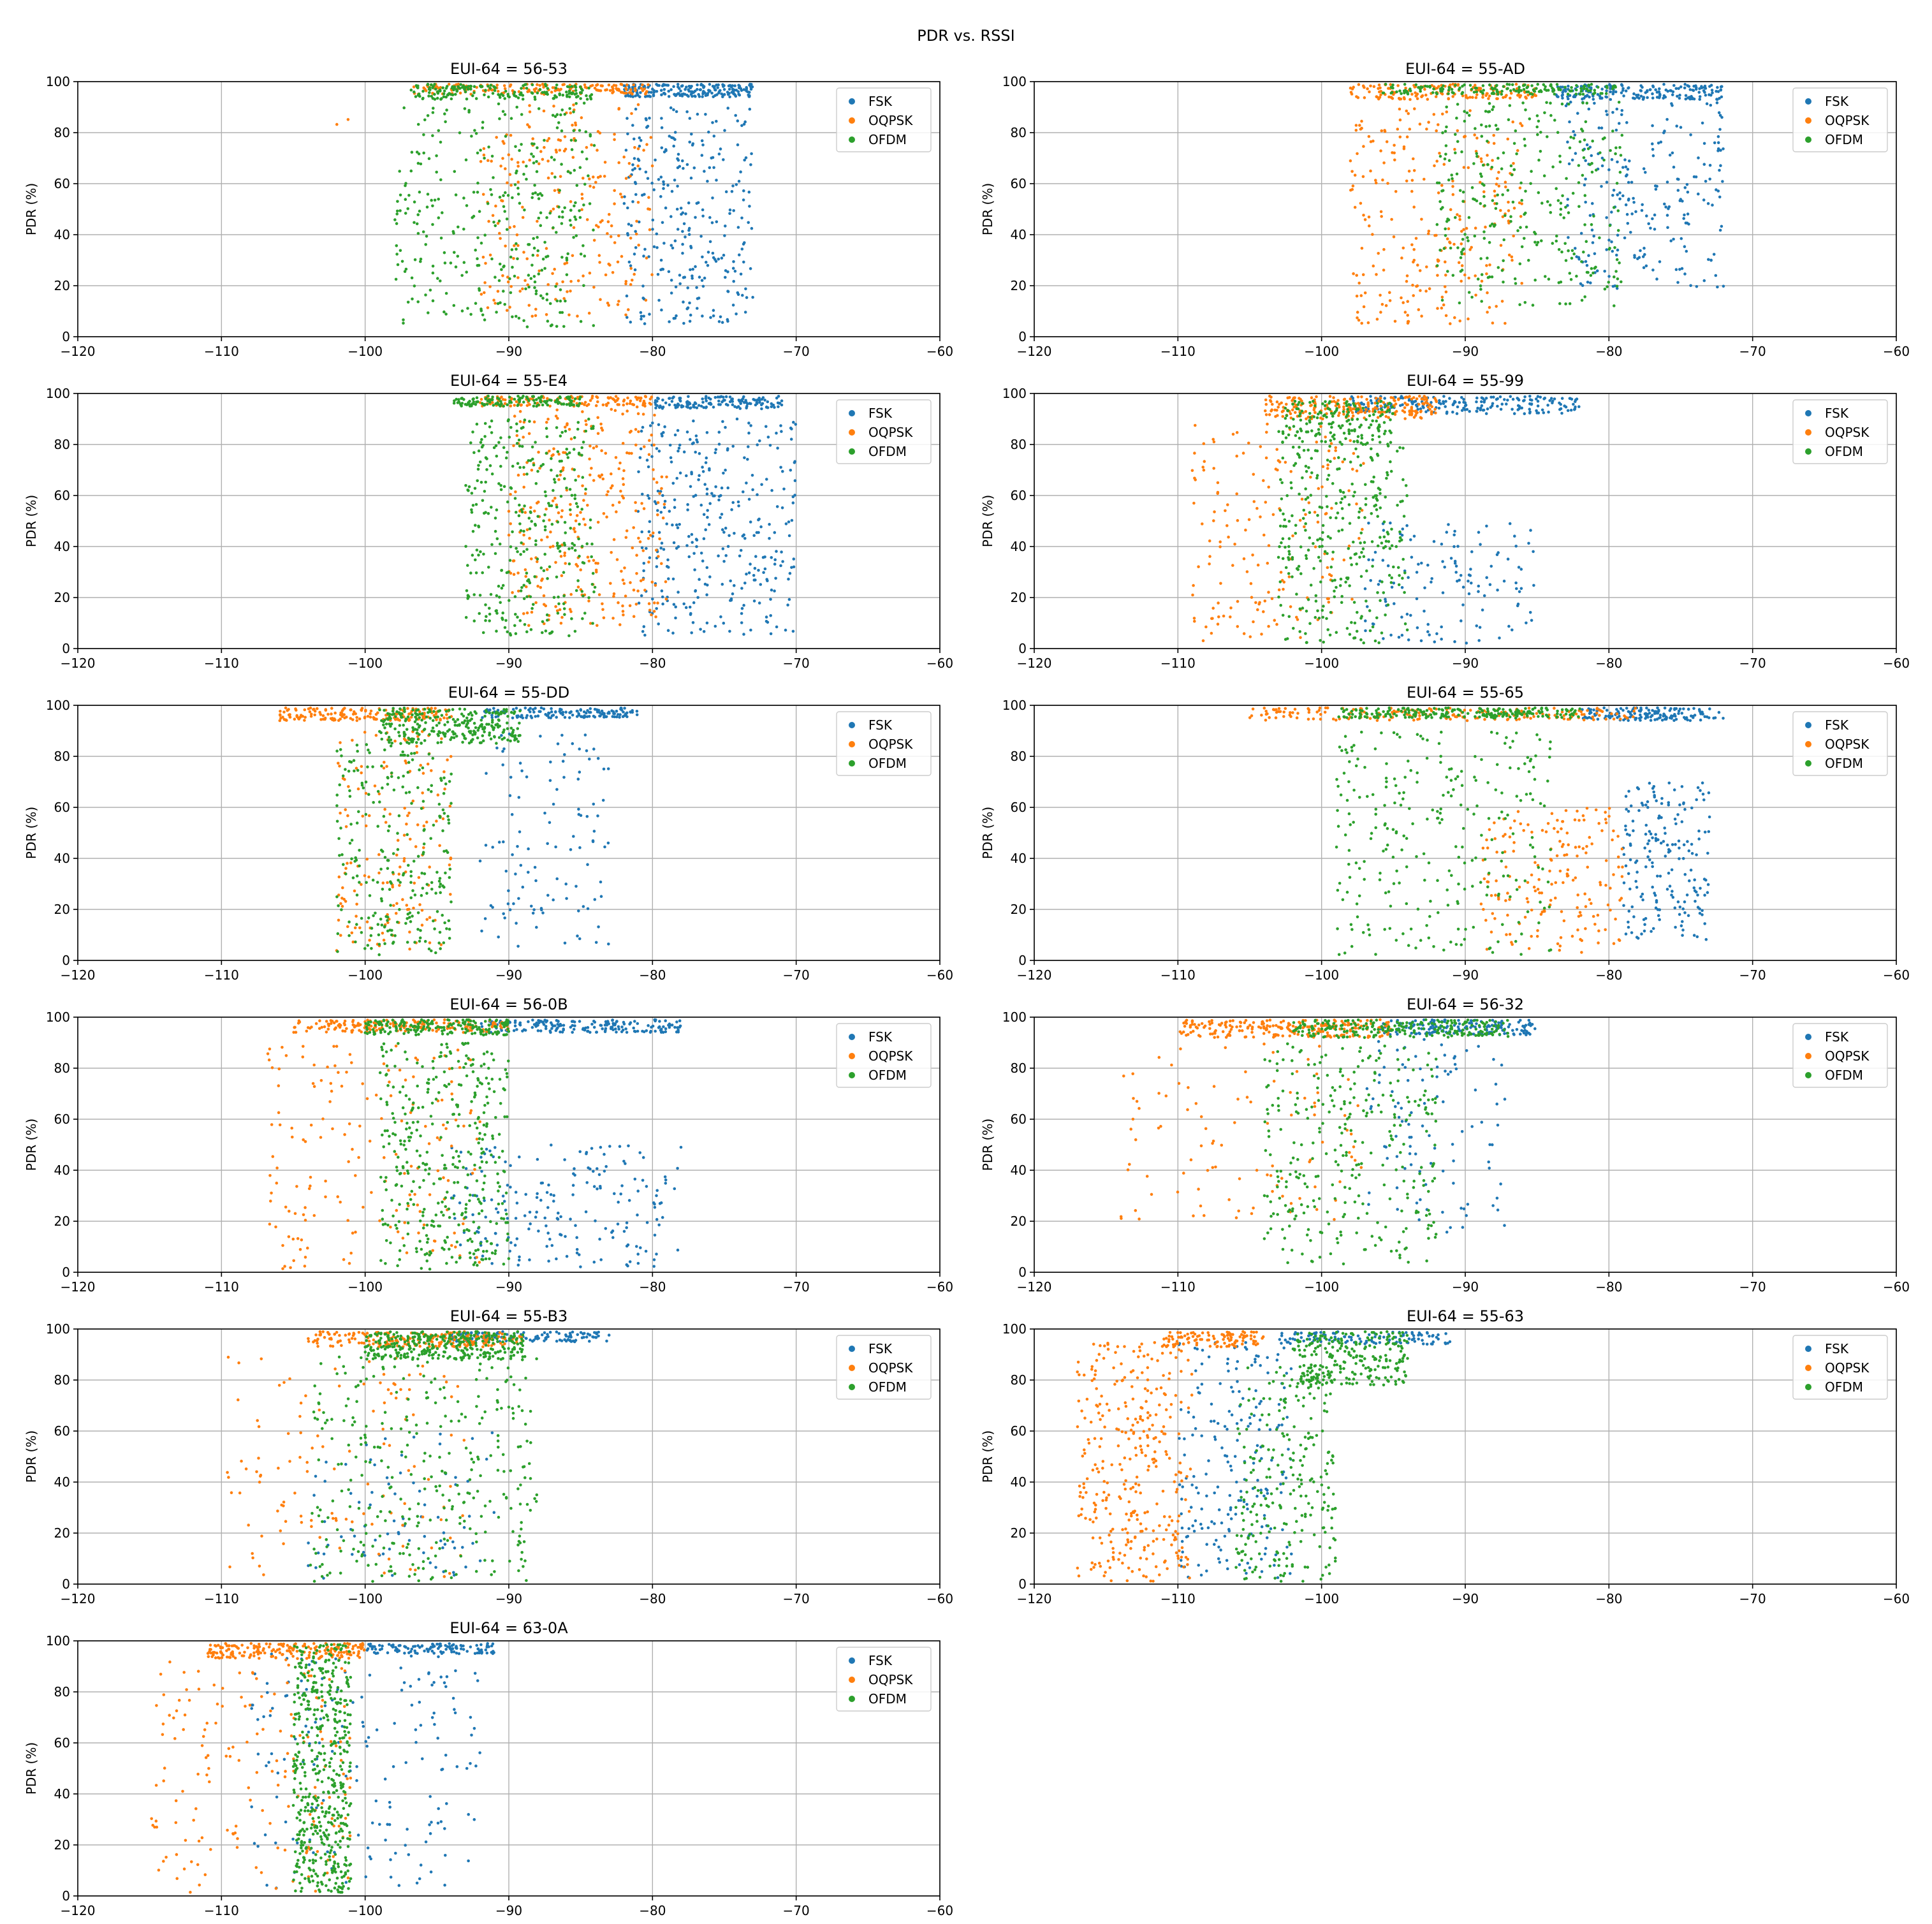 This screenshot has width=1932, height=1924. Describe the element at coordinates (222, 663) in the screenshot. I see `x-tick-label: −110` at that location.